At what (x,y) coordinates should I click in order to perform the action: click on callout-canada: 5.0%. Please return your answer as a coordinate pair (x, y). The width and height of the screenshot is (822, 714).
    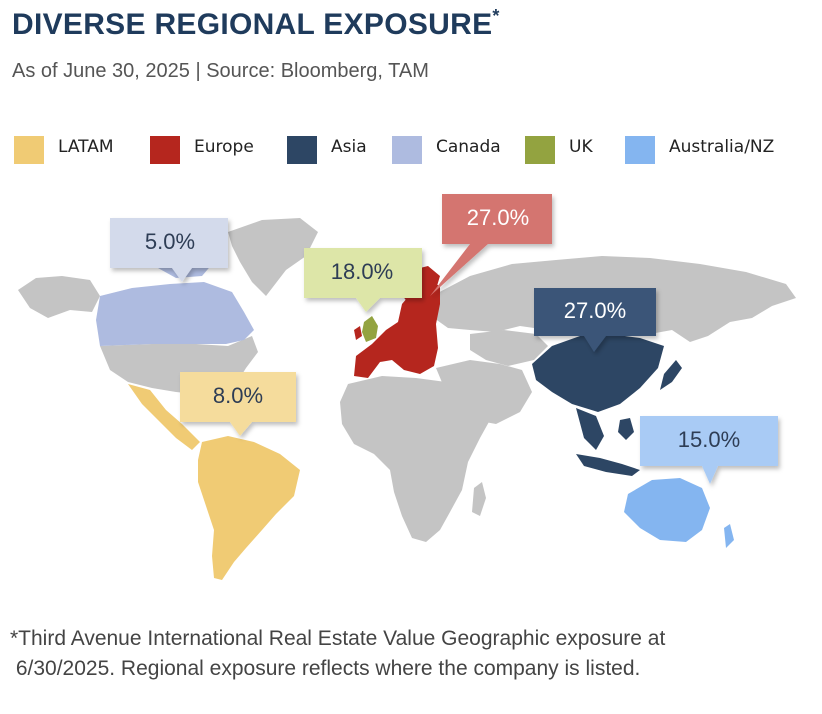
    Looking at the image, I should click on (169, 250).